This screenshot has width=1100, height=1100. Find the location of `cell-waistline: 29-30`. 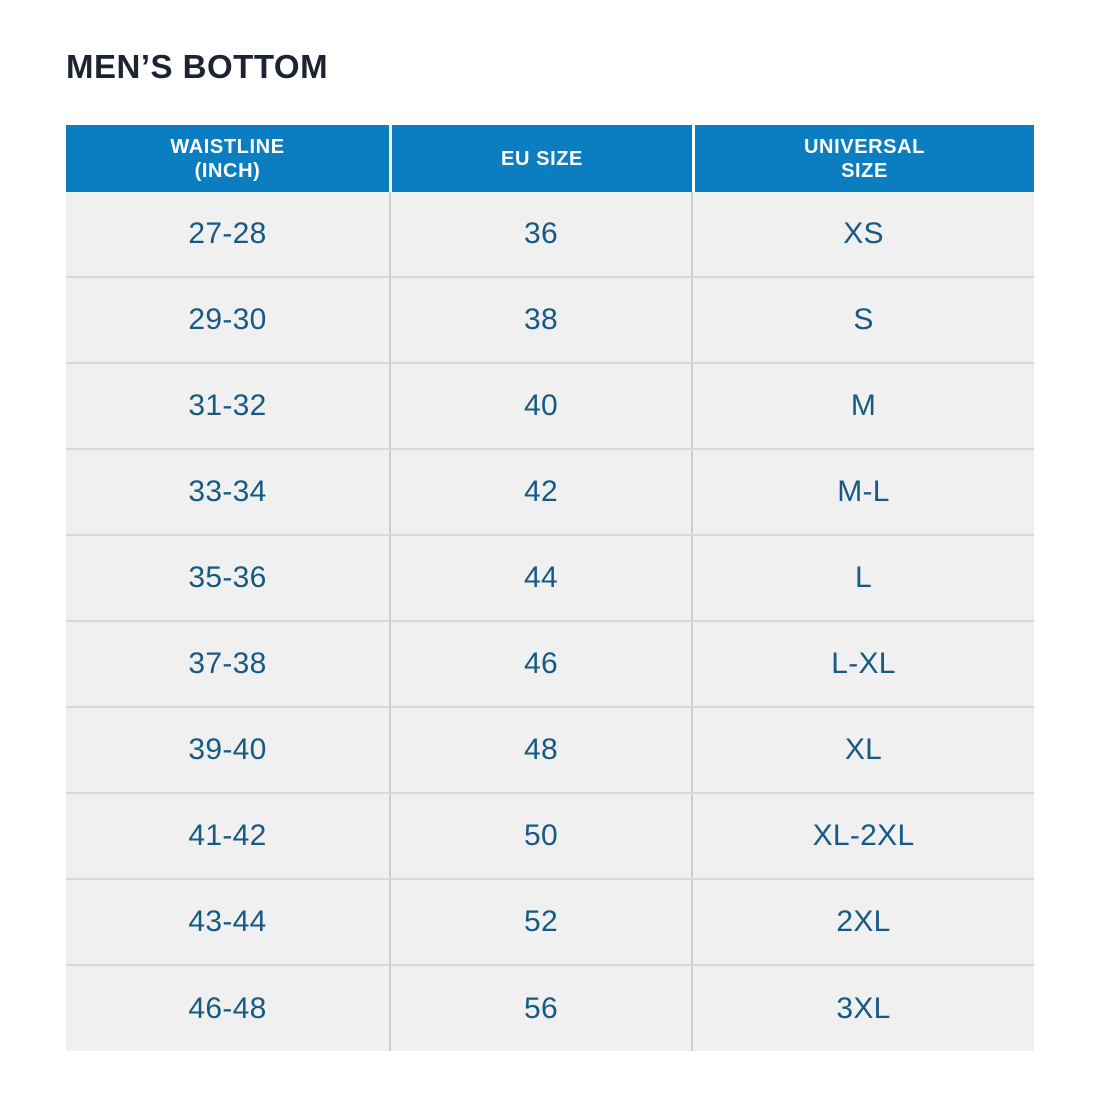

cell-waistline: 29-30 is located at coordinates (227, 319).